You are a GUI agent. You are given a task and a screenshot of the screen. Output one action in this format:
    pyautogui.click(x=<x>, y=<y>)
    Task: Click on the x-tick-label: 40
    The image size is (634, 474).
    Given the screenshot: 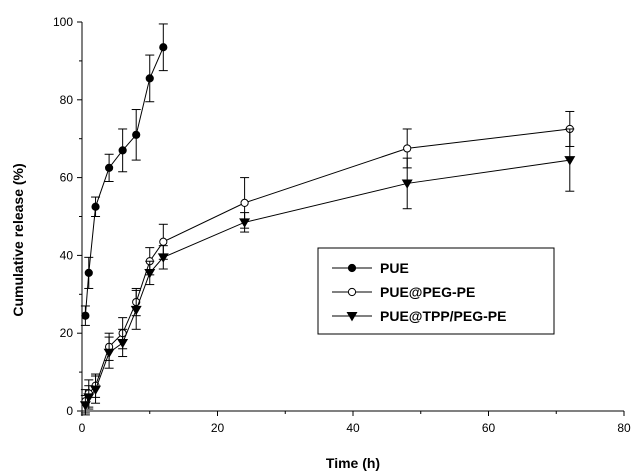 What is the action you would take?
    pyautogui.click(x=353, y=428)
    